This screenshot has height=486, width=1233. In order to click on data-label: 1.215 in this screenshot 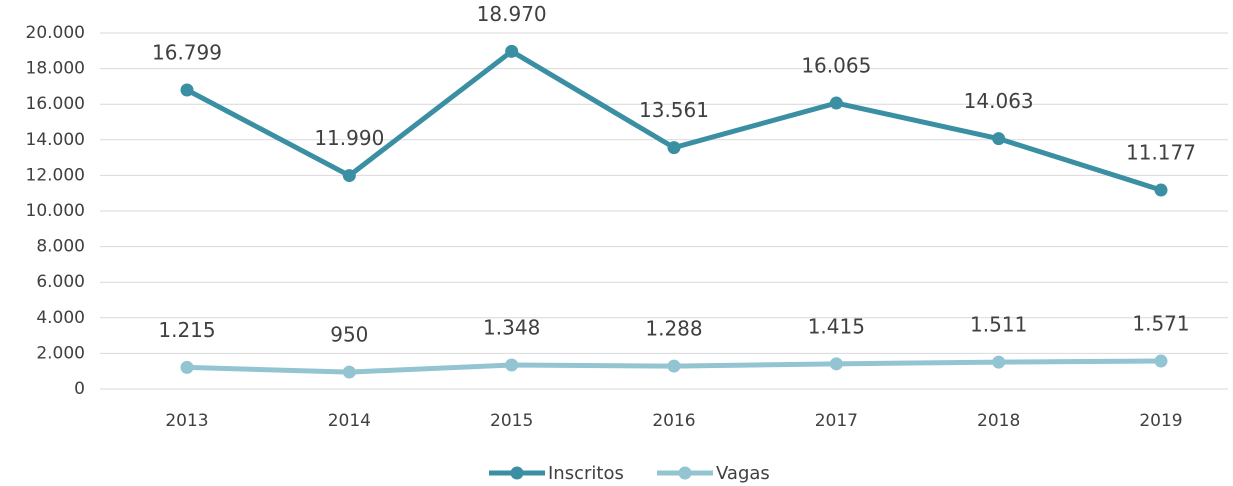, I will do `click(186, 330)`.